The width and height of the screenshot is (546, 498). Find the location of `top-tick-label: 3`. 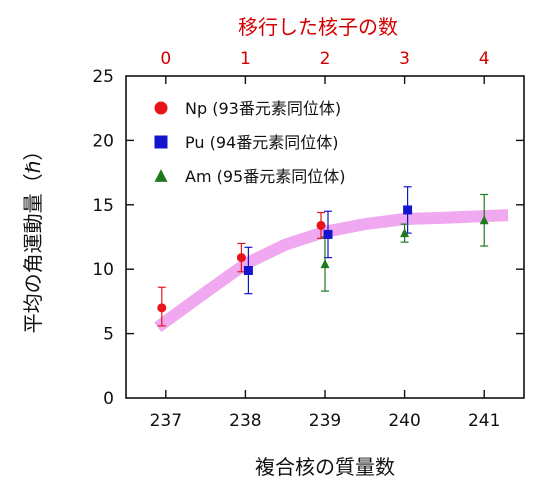

top-tick-label: 3 is located at coordinates (404, 59).